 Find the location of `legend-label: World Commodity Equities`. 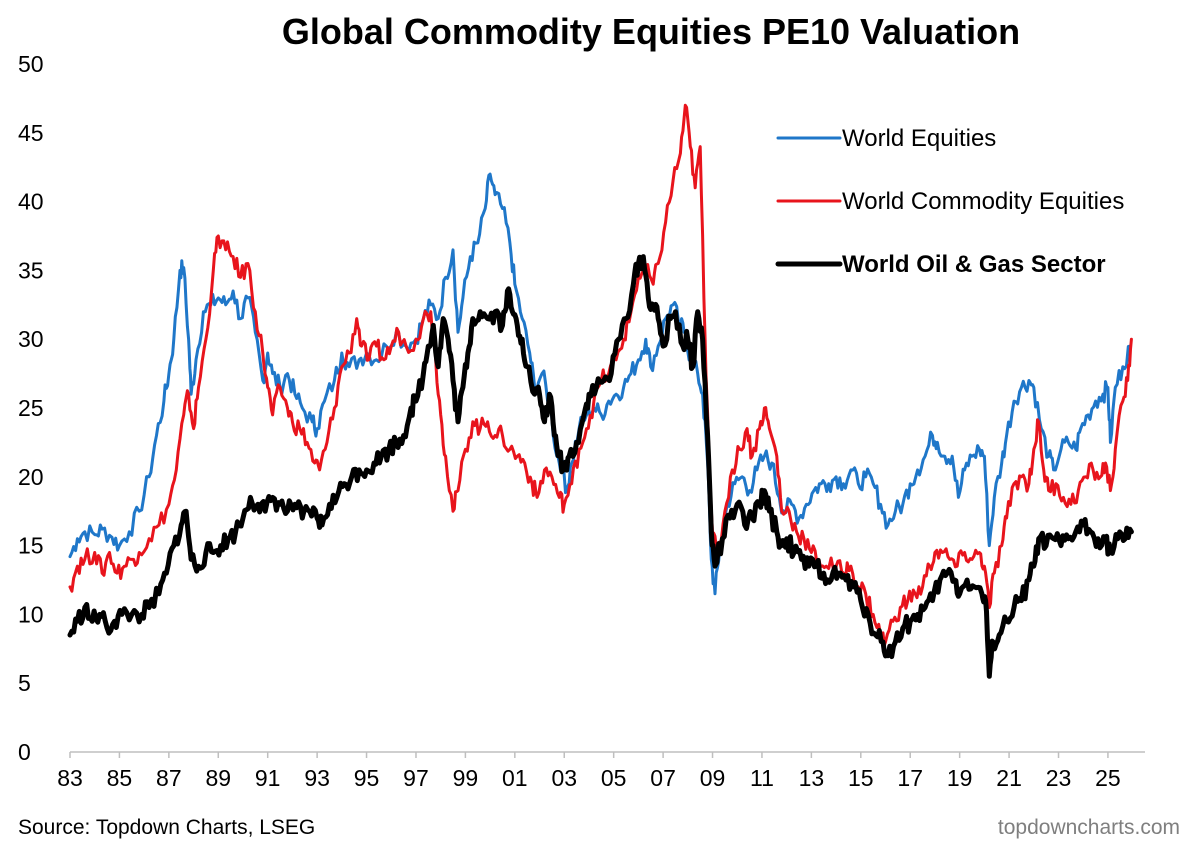

legend-label: World Commodity Equities is located at coordinates (983, 201).